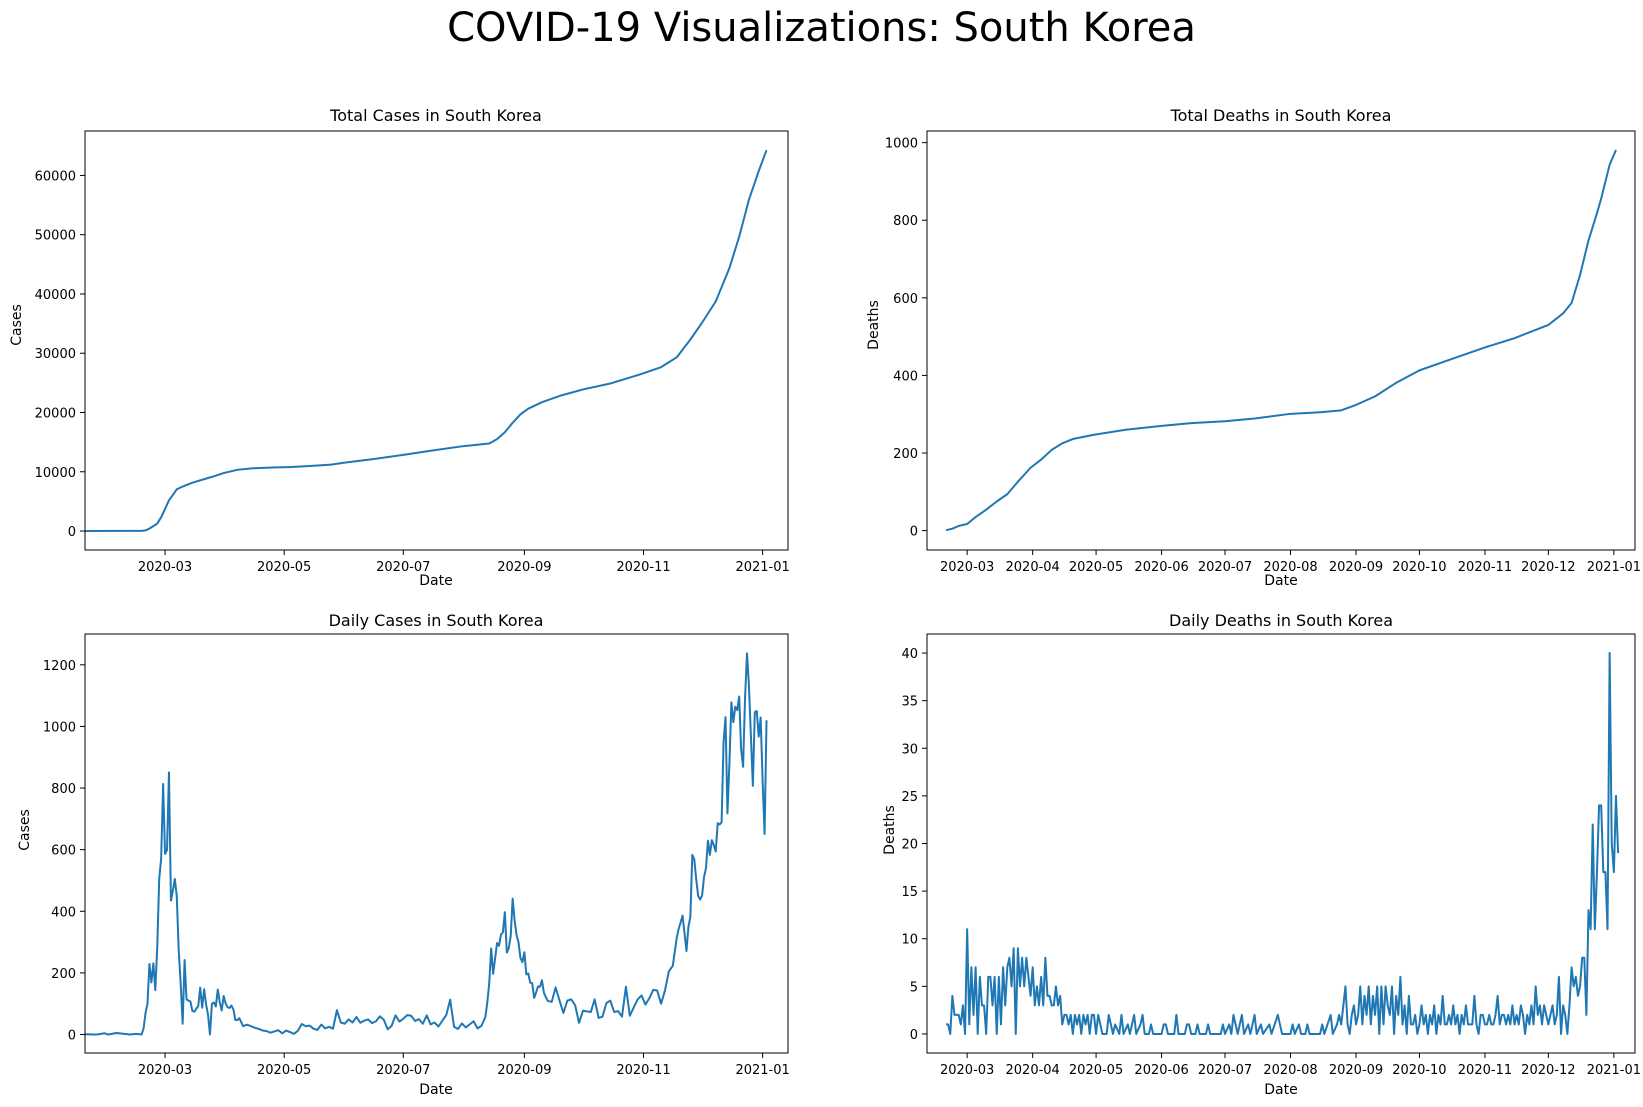 This screenshot has height=1107, width=1643. I want to click on y-tick-label: 25, so click(909, 797).